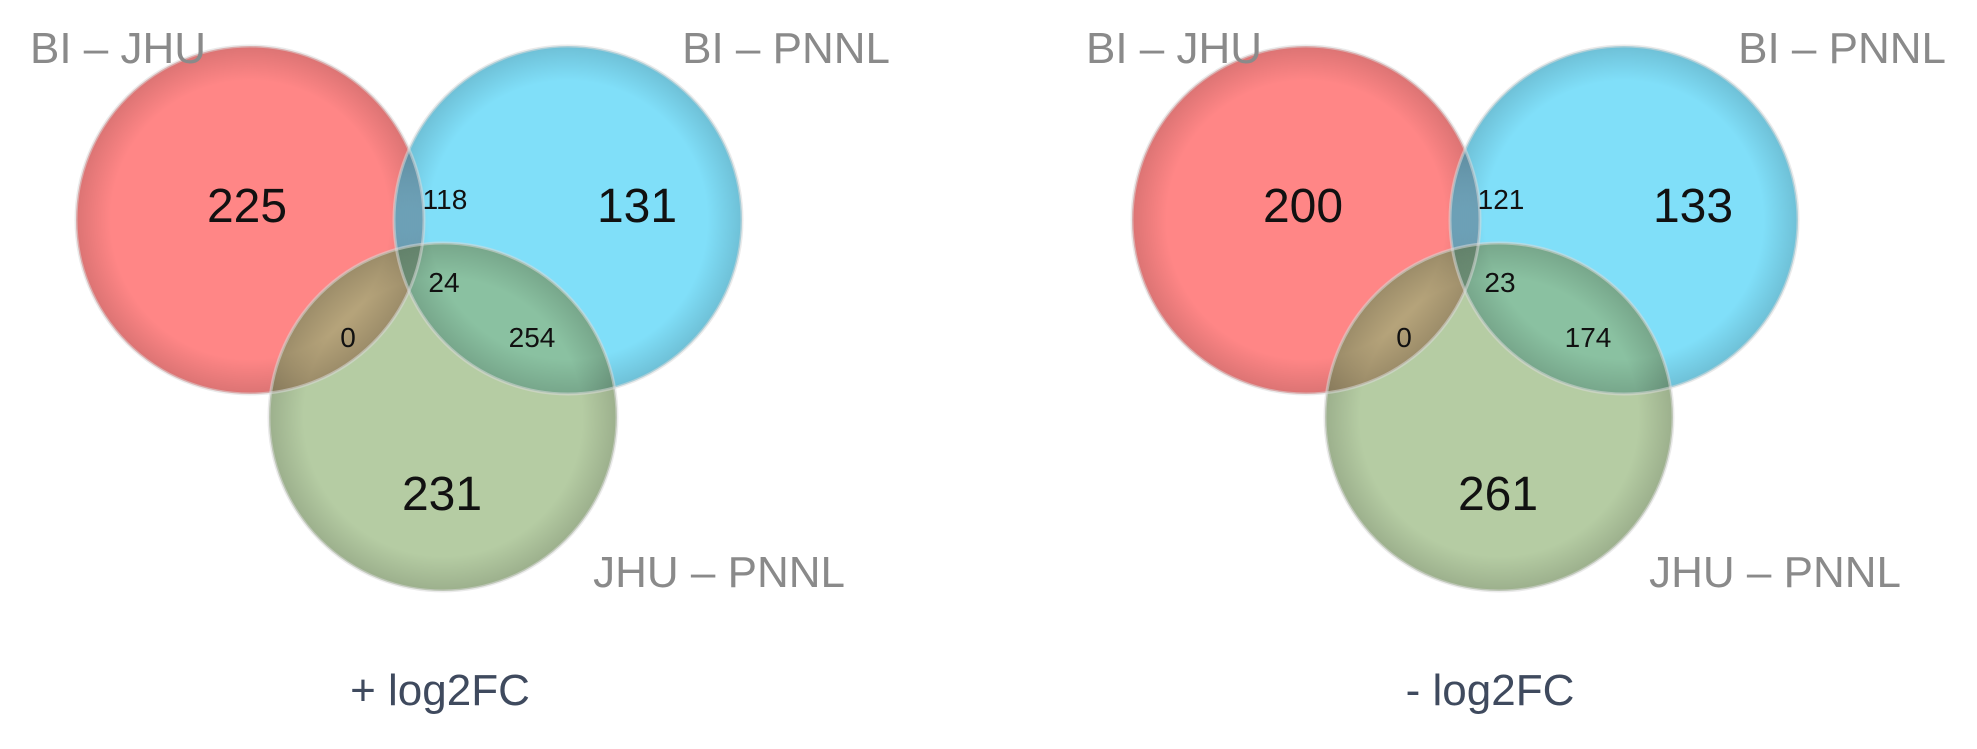 The image size is (1977, 749). Describe the element at coordinates (1501, 199) in the screenshot. I see `count-bi-jhu-and-bi-pnnl: 121` at that location.